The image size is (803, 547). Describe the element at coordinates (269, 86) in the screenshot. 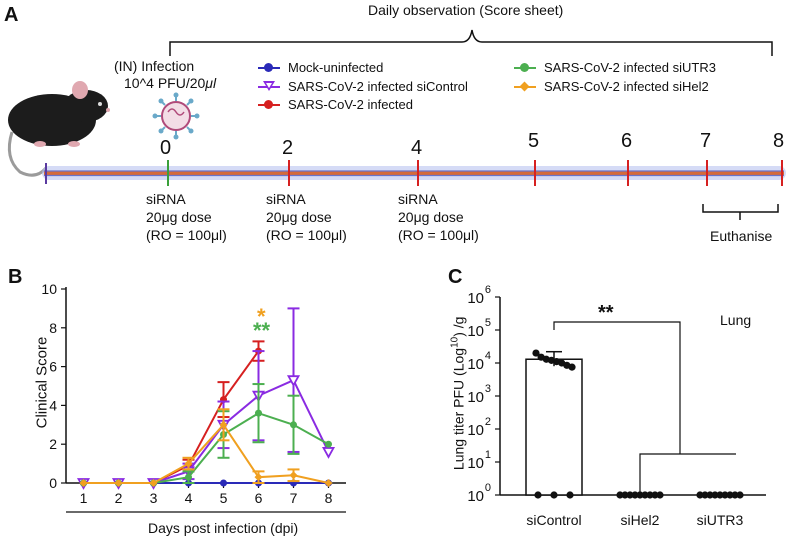

I see `legend-triangle-icon` at that location.